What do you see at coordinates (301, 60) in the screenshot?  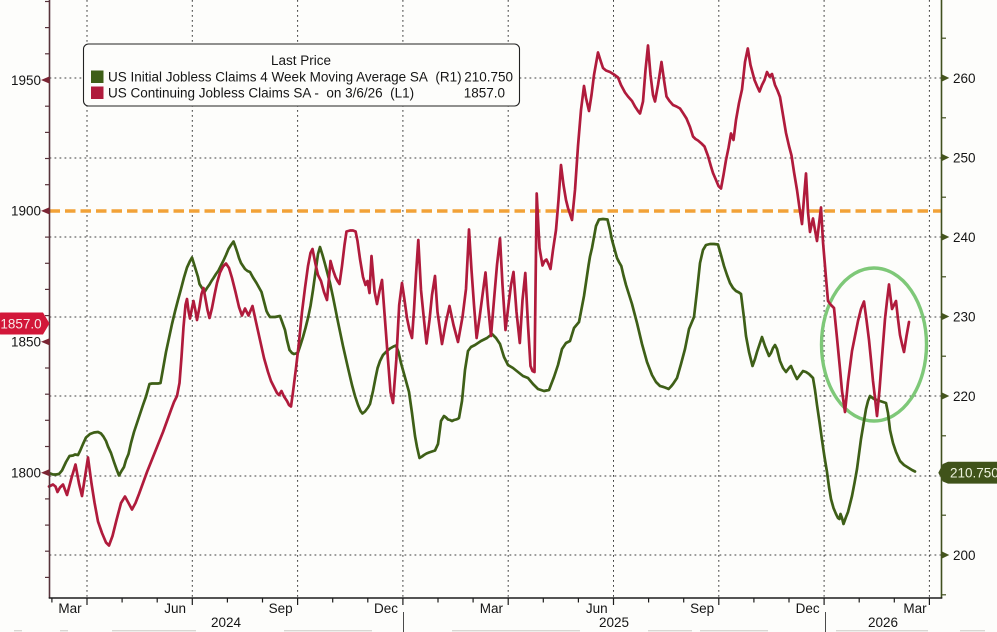 I see `svg-text: Last Price` at bounding box center [301, 60].